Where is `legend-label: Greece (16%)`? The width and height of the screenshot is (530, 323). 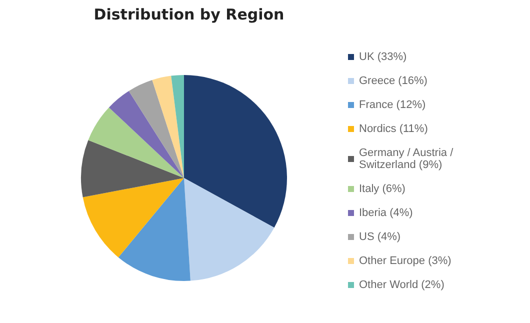 legend-label: Greece (16%) is located at coordinates (393, 81).